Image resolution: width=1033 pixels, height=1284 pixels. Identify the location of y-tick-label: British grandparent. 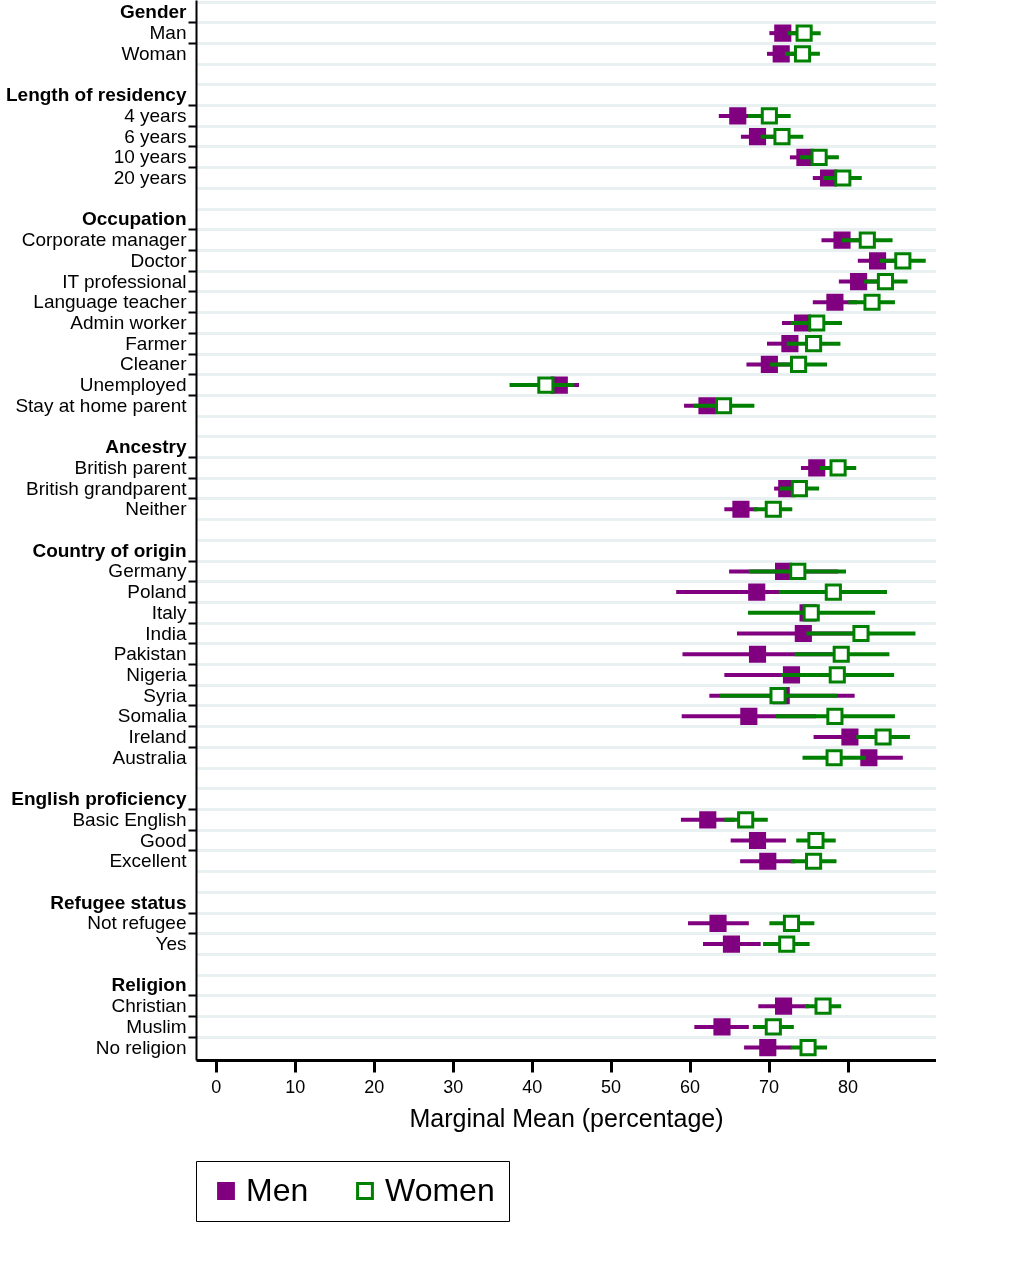
(106, 488).